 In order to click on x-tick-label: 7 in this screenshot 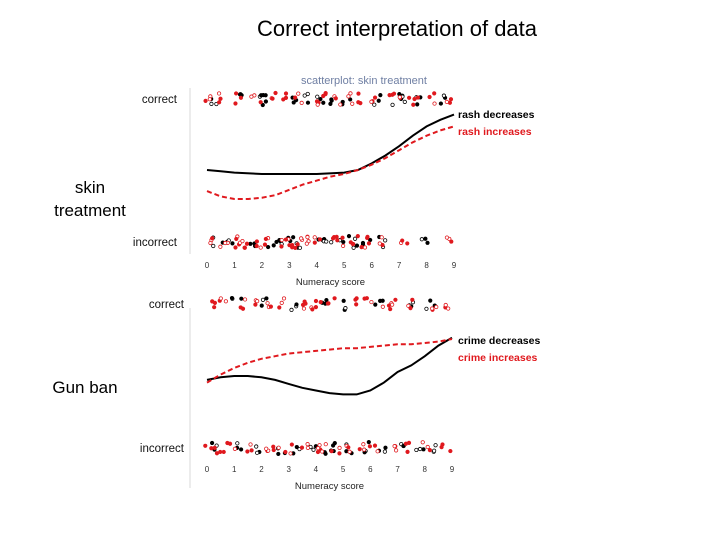, I will do `click(397, 469)`.